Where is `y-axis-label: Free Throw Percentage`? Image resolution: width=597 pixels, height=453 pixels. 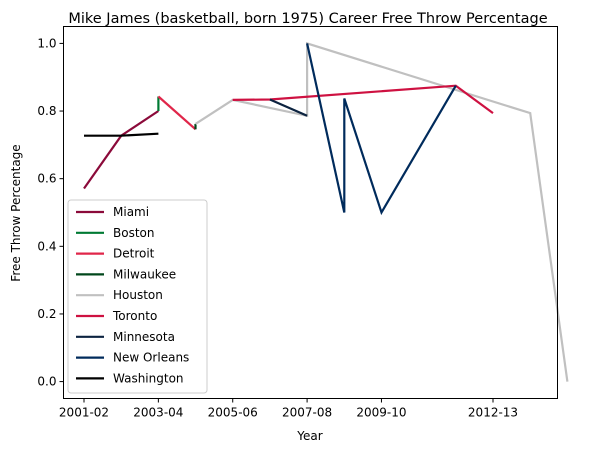
y-axis-label: Free Throw Percentage is located at coordinates (16, 212).